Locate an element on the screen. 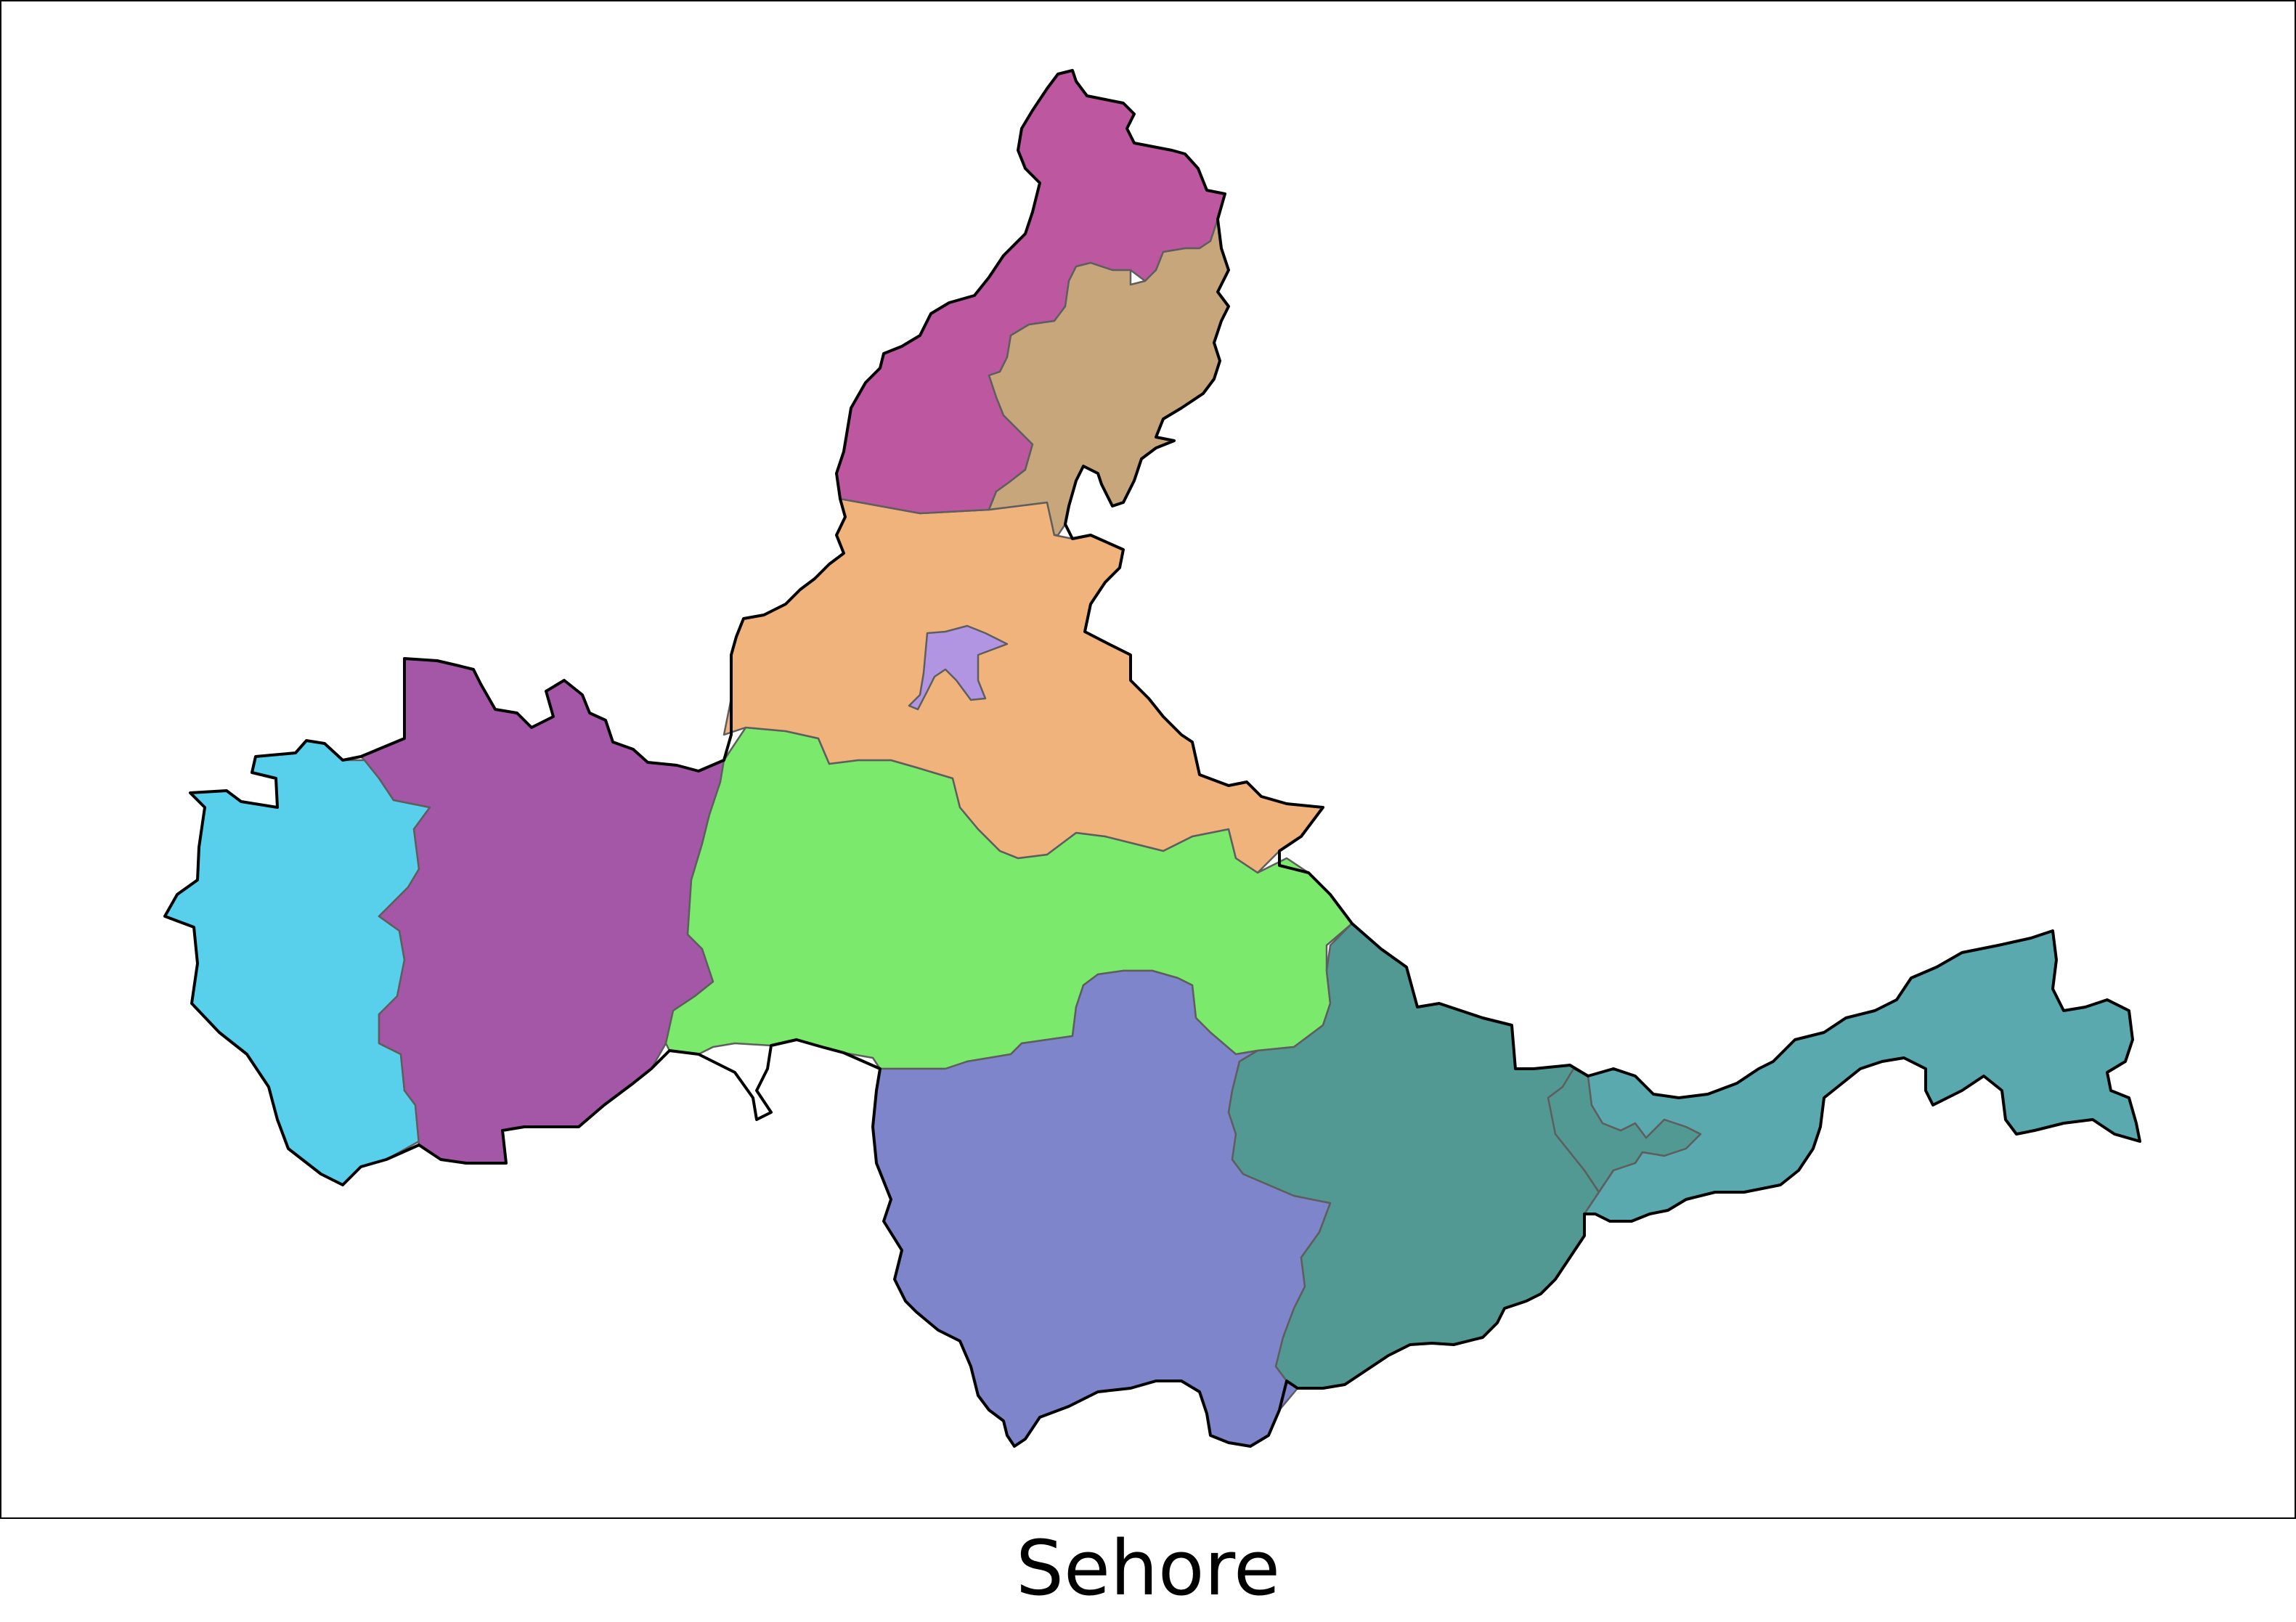  region-small-lilac is located at coordinates (958, 668).